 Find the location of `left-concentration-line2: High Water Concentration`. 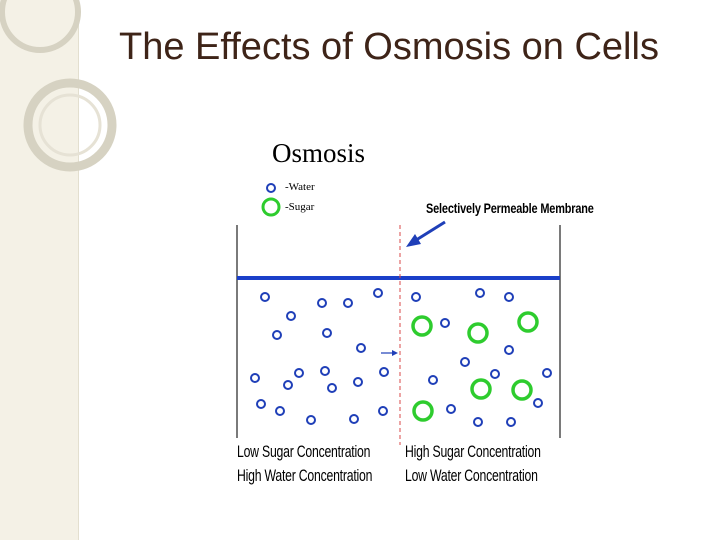

left-concentration-line2: High Water Concentration is located at coordinates (305, 475).